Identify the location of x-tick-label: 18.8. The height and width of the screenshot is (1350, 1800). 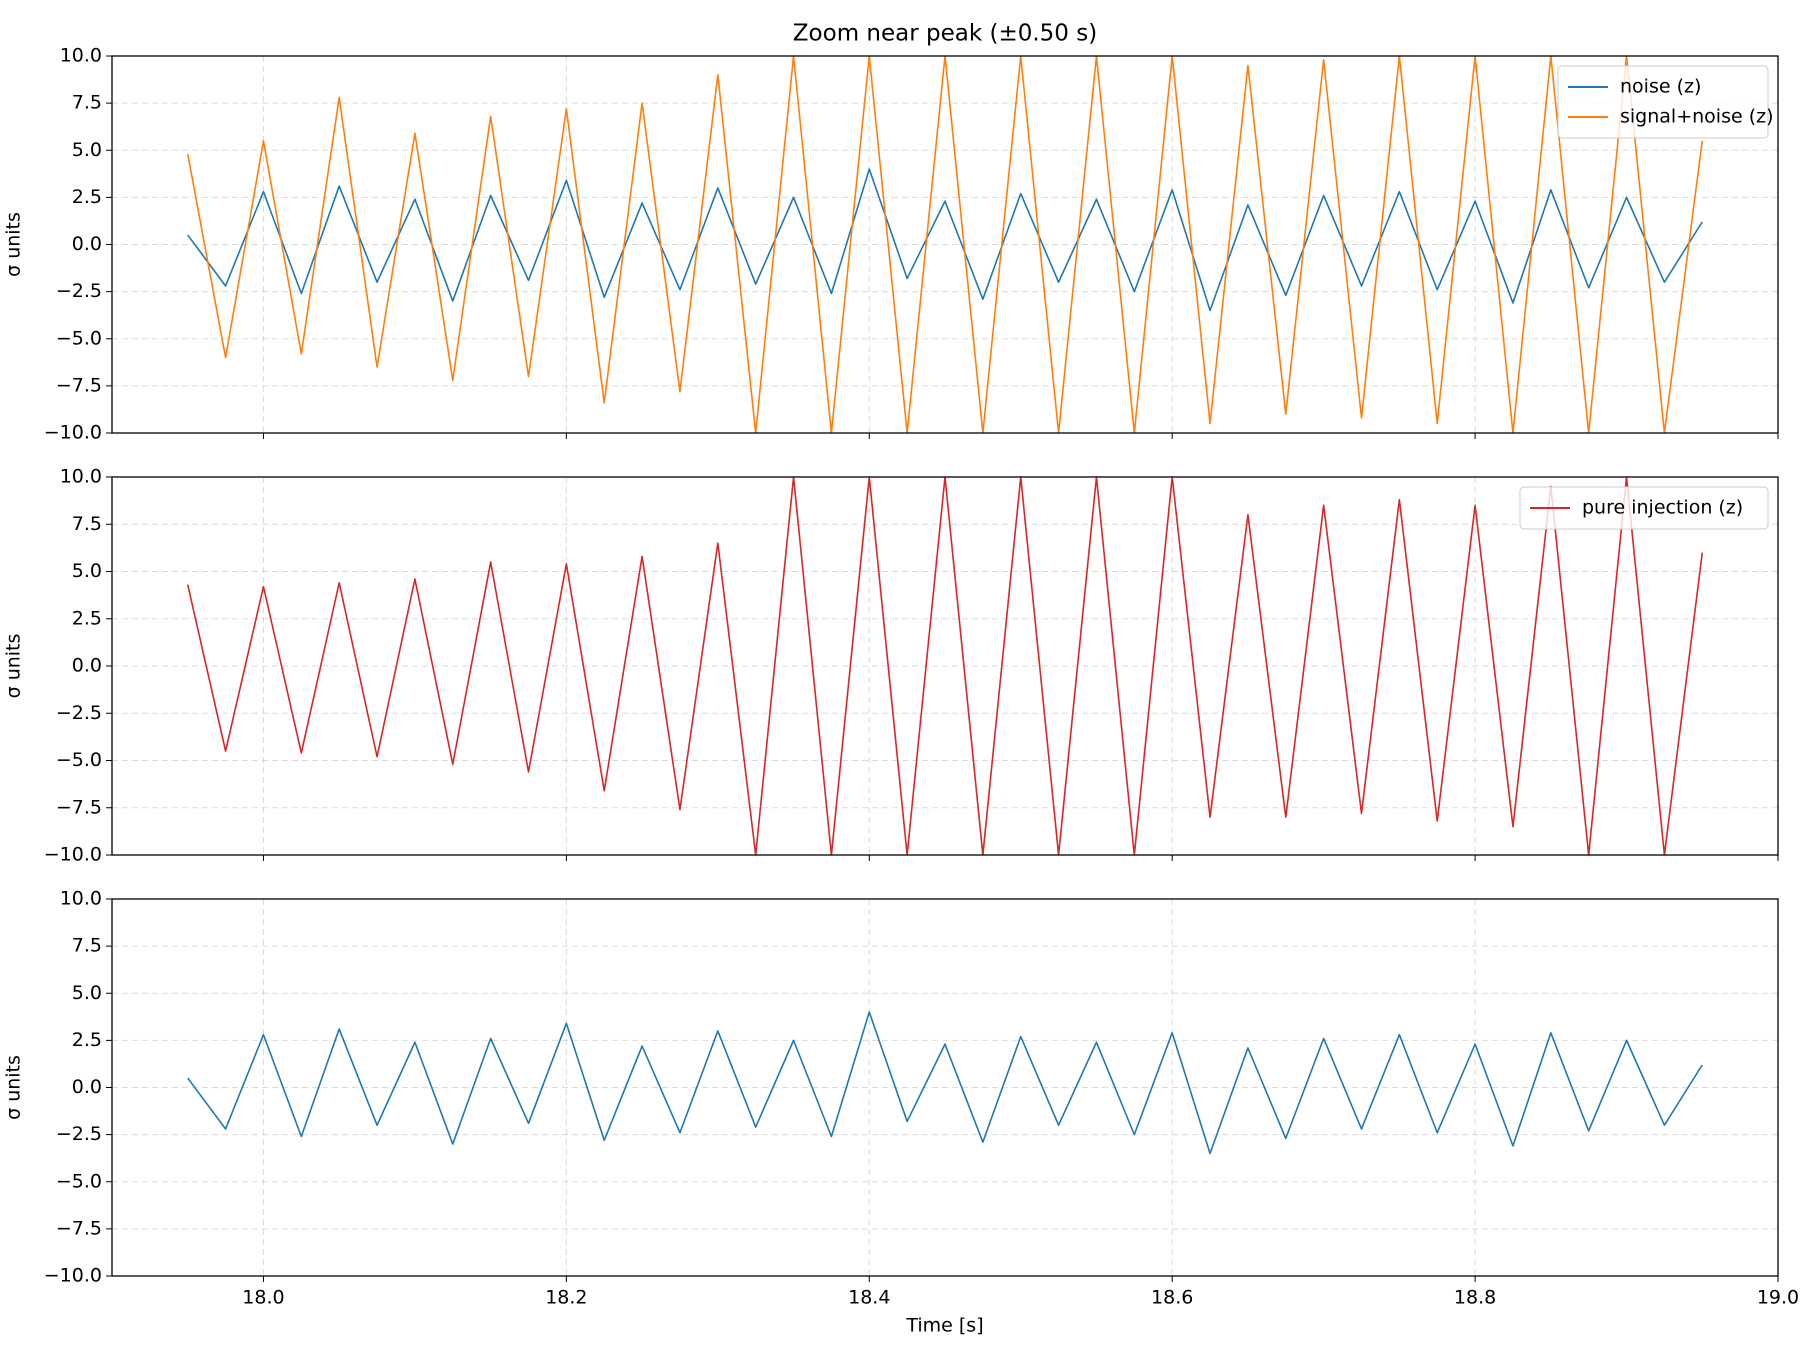
(1475, 1298).